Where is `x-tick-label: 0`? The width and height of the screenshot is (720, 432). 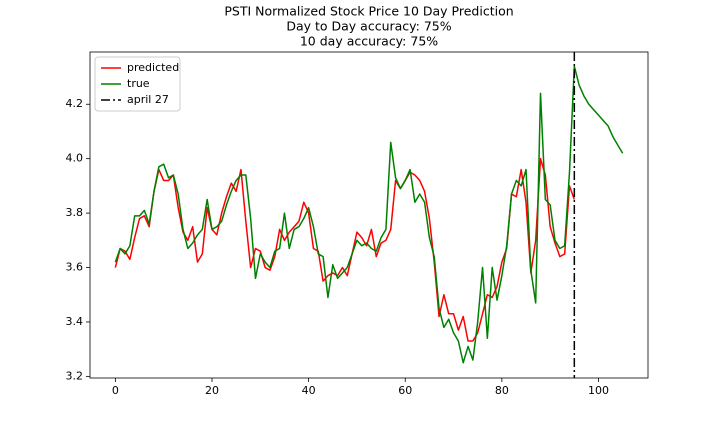
x-tick-label: 0 is located at coordinates (115, 390).